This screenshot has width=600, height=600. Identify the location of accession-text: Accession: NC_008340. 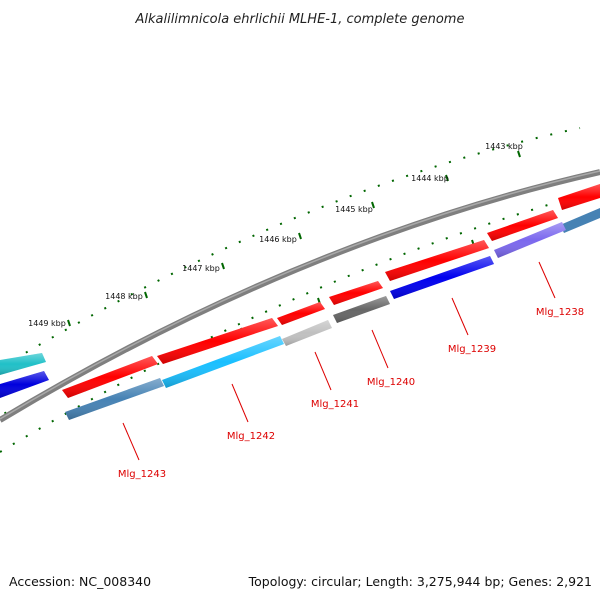
(80, 581).